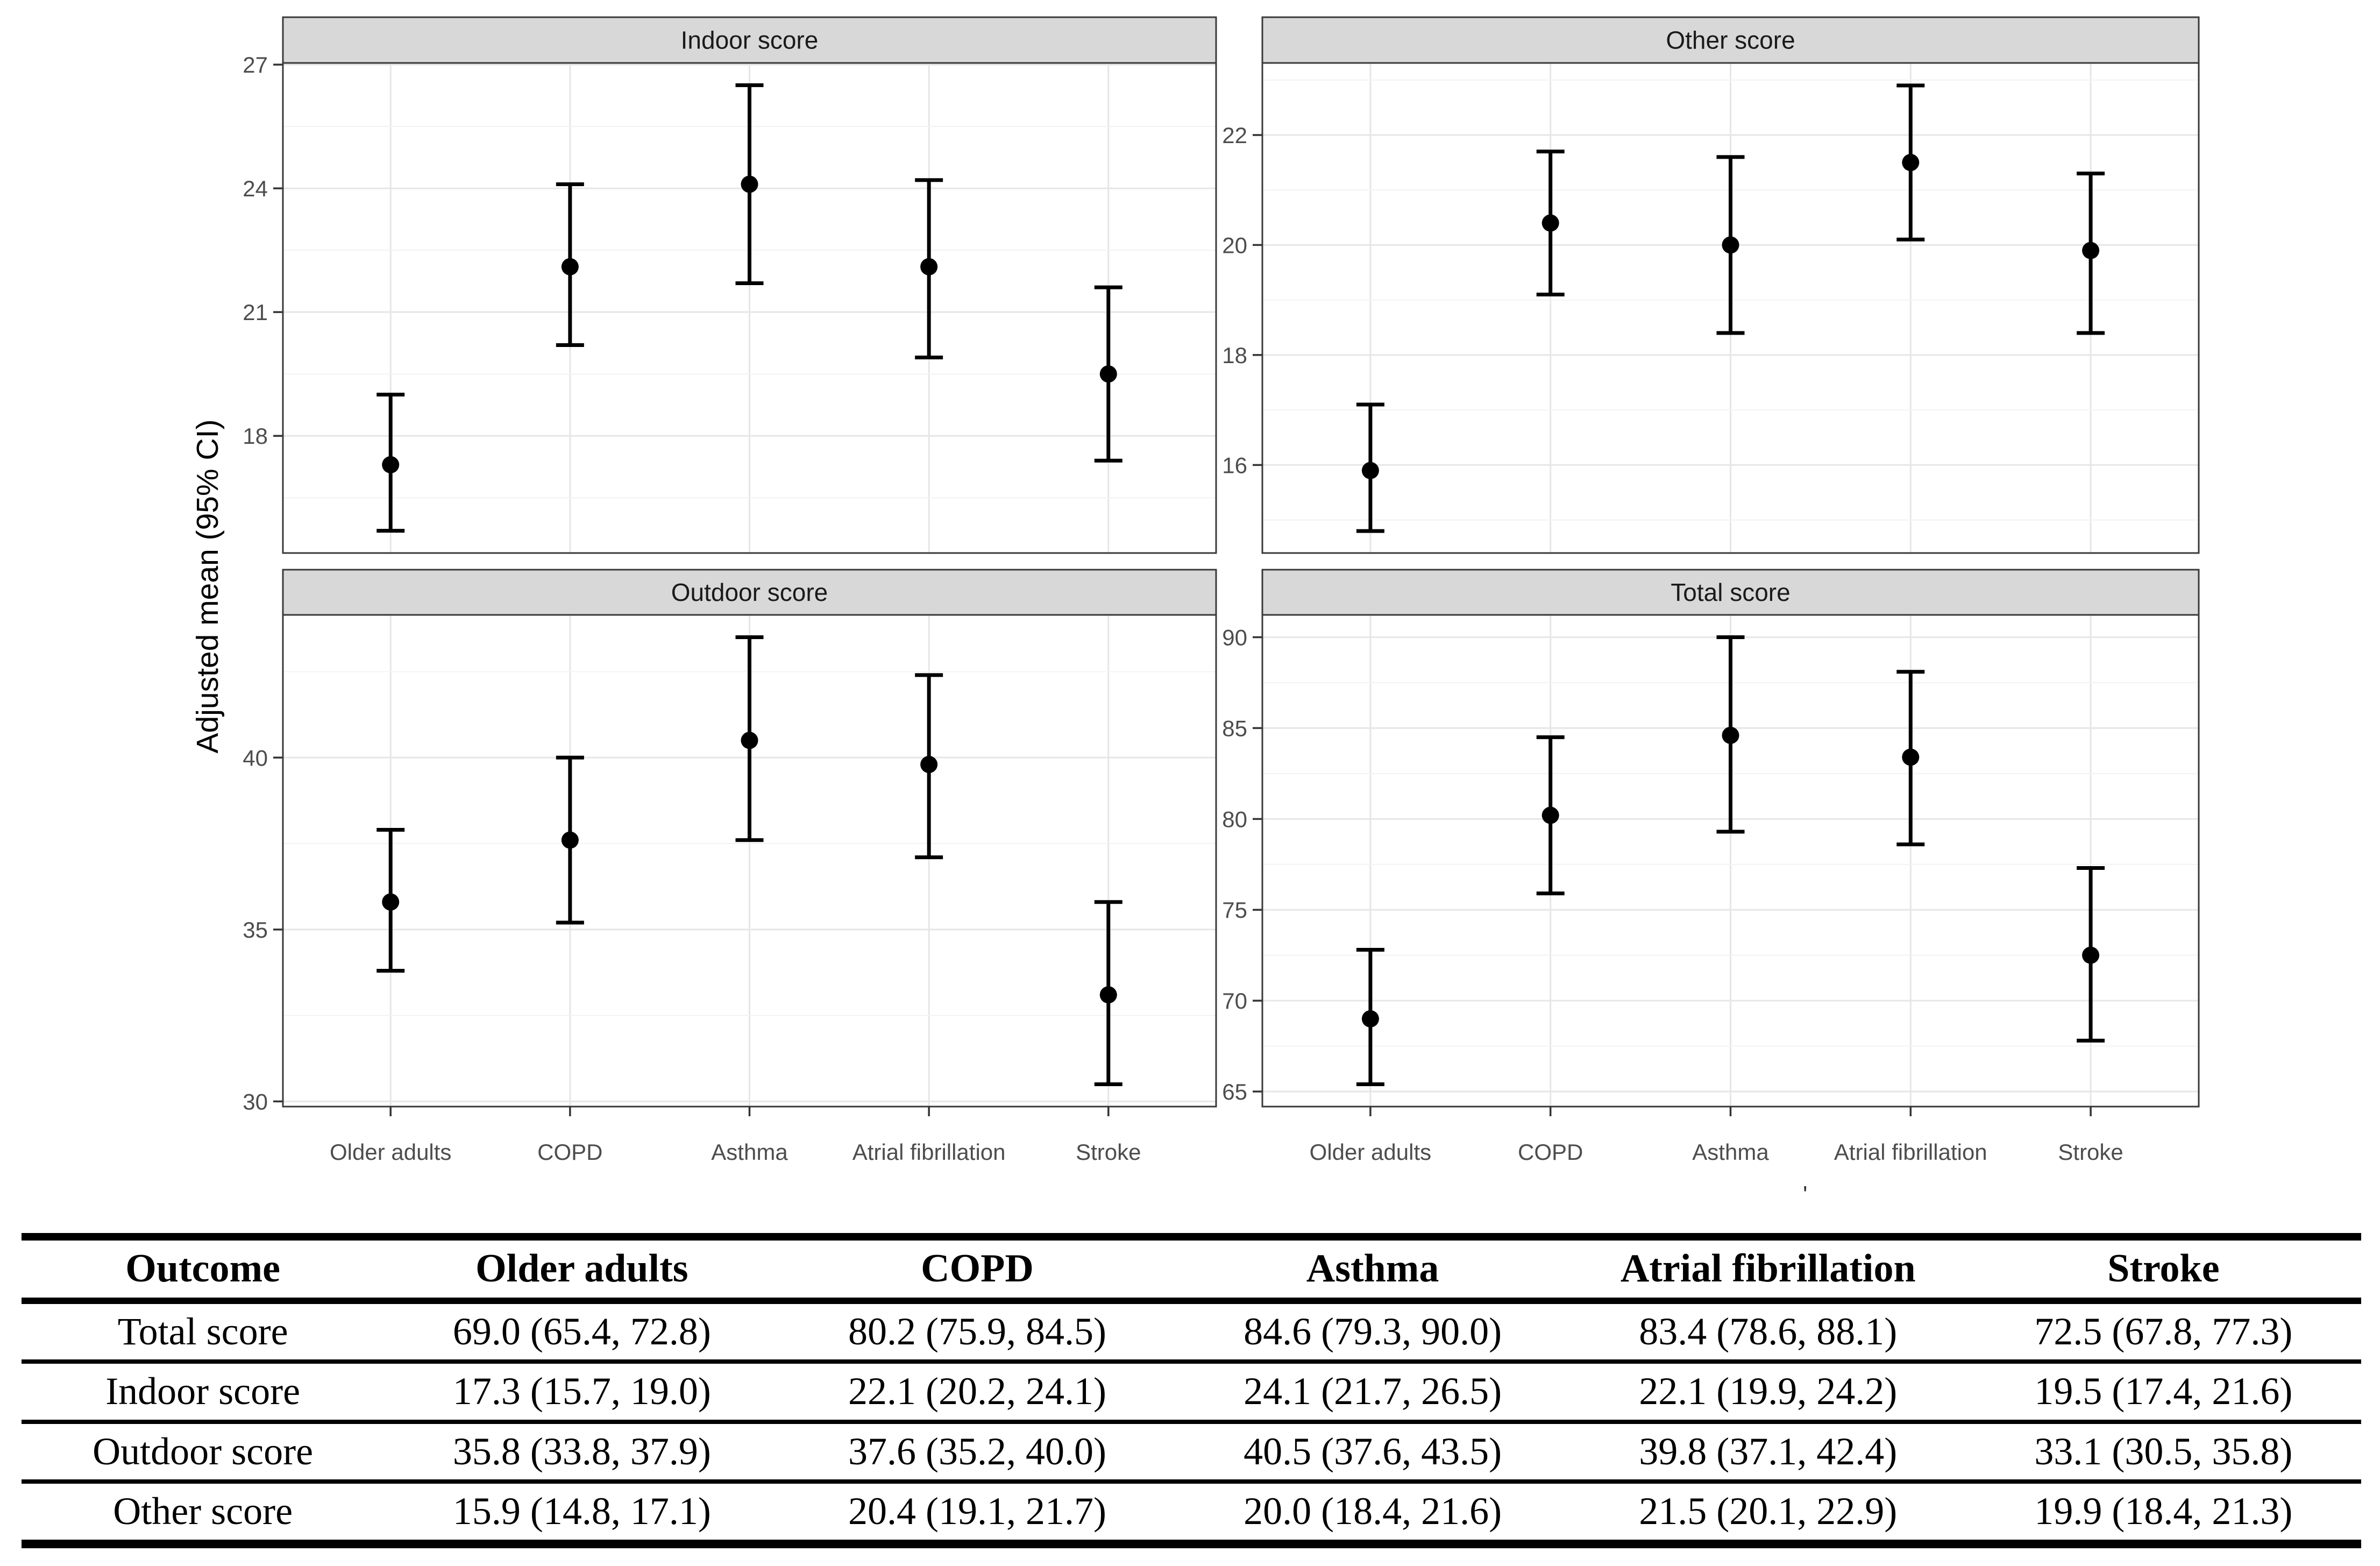  Describe the element at coordinates (581, 1511) in the screenshot. I see `value-cell: 15.9 (14.8, 17.1)` at that location.